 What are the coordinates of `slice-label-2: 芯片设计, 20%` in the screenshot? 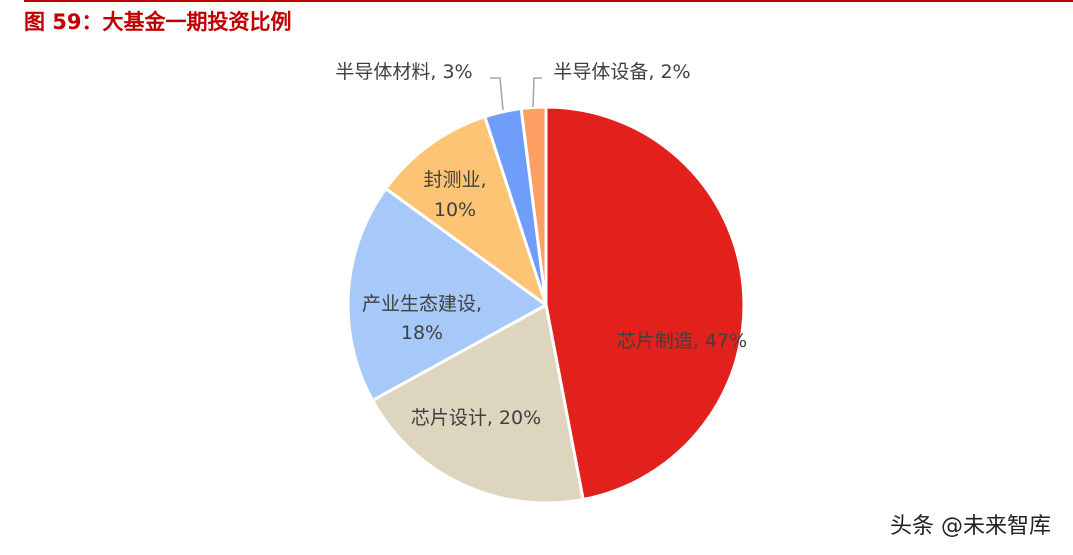 It's located at (476, 418).